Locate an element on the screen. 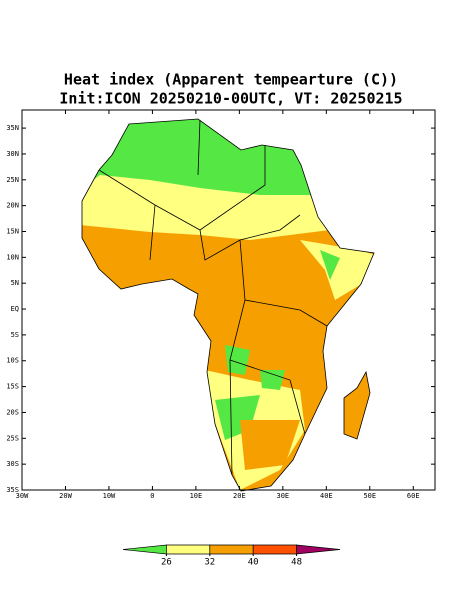 The height and width of the screenshot is (604, 463). y-tick-label: 20N is located at coordinates (12, 206).